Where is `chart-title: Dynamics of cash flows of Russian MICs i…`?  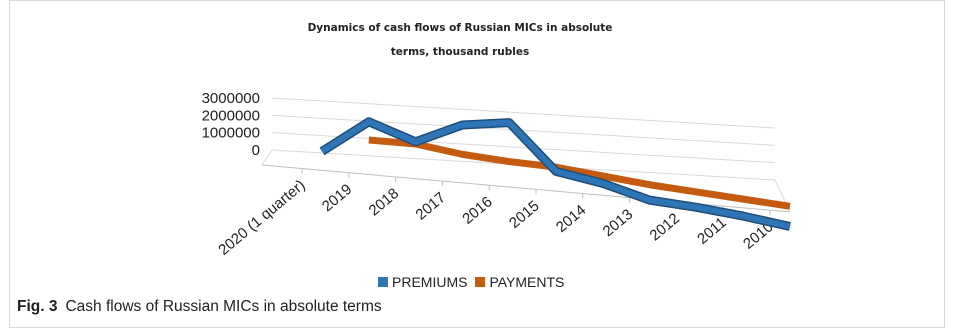 chart-title: Dynamics of cash flows of Russian MICs i… is located at coordinates (460, 28).